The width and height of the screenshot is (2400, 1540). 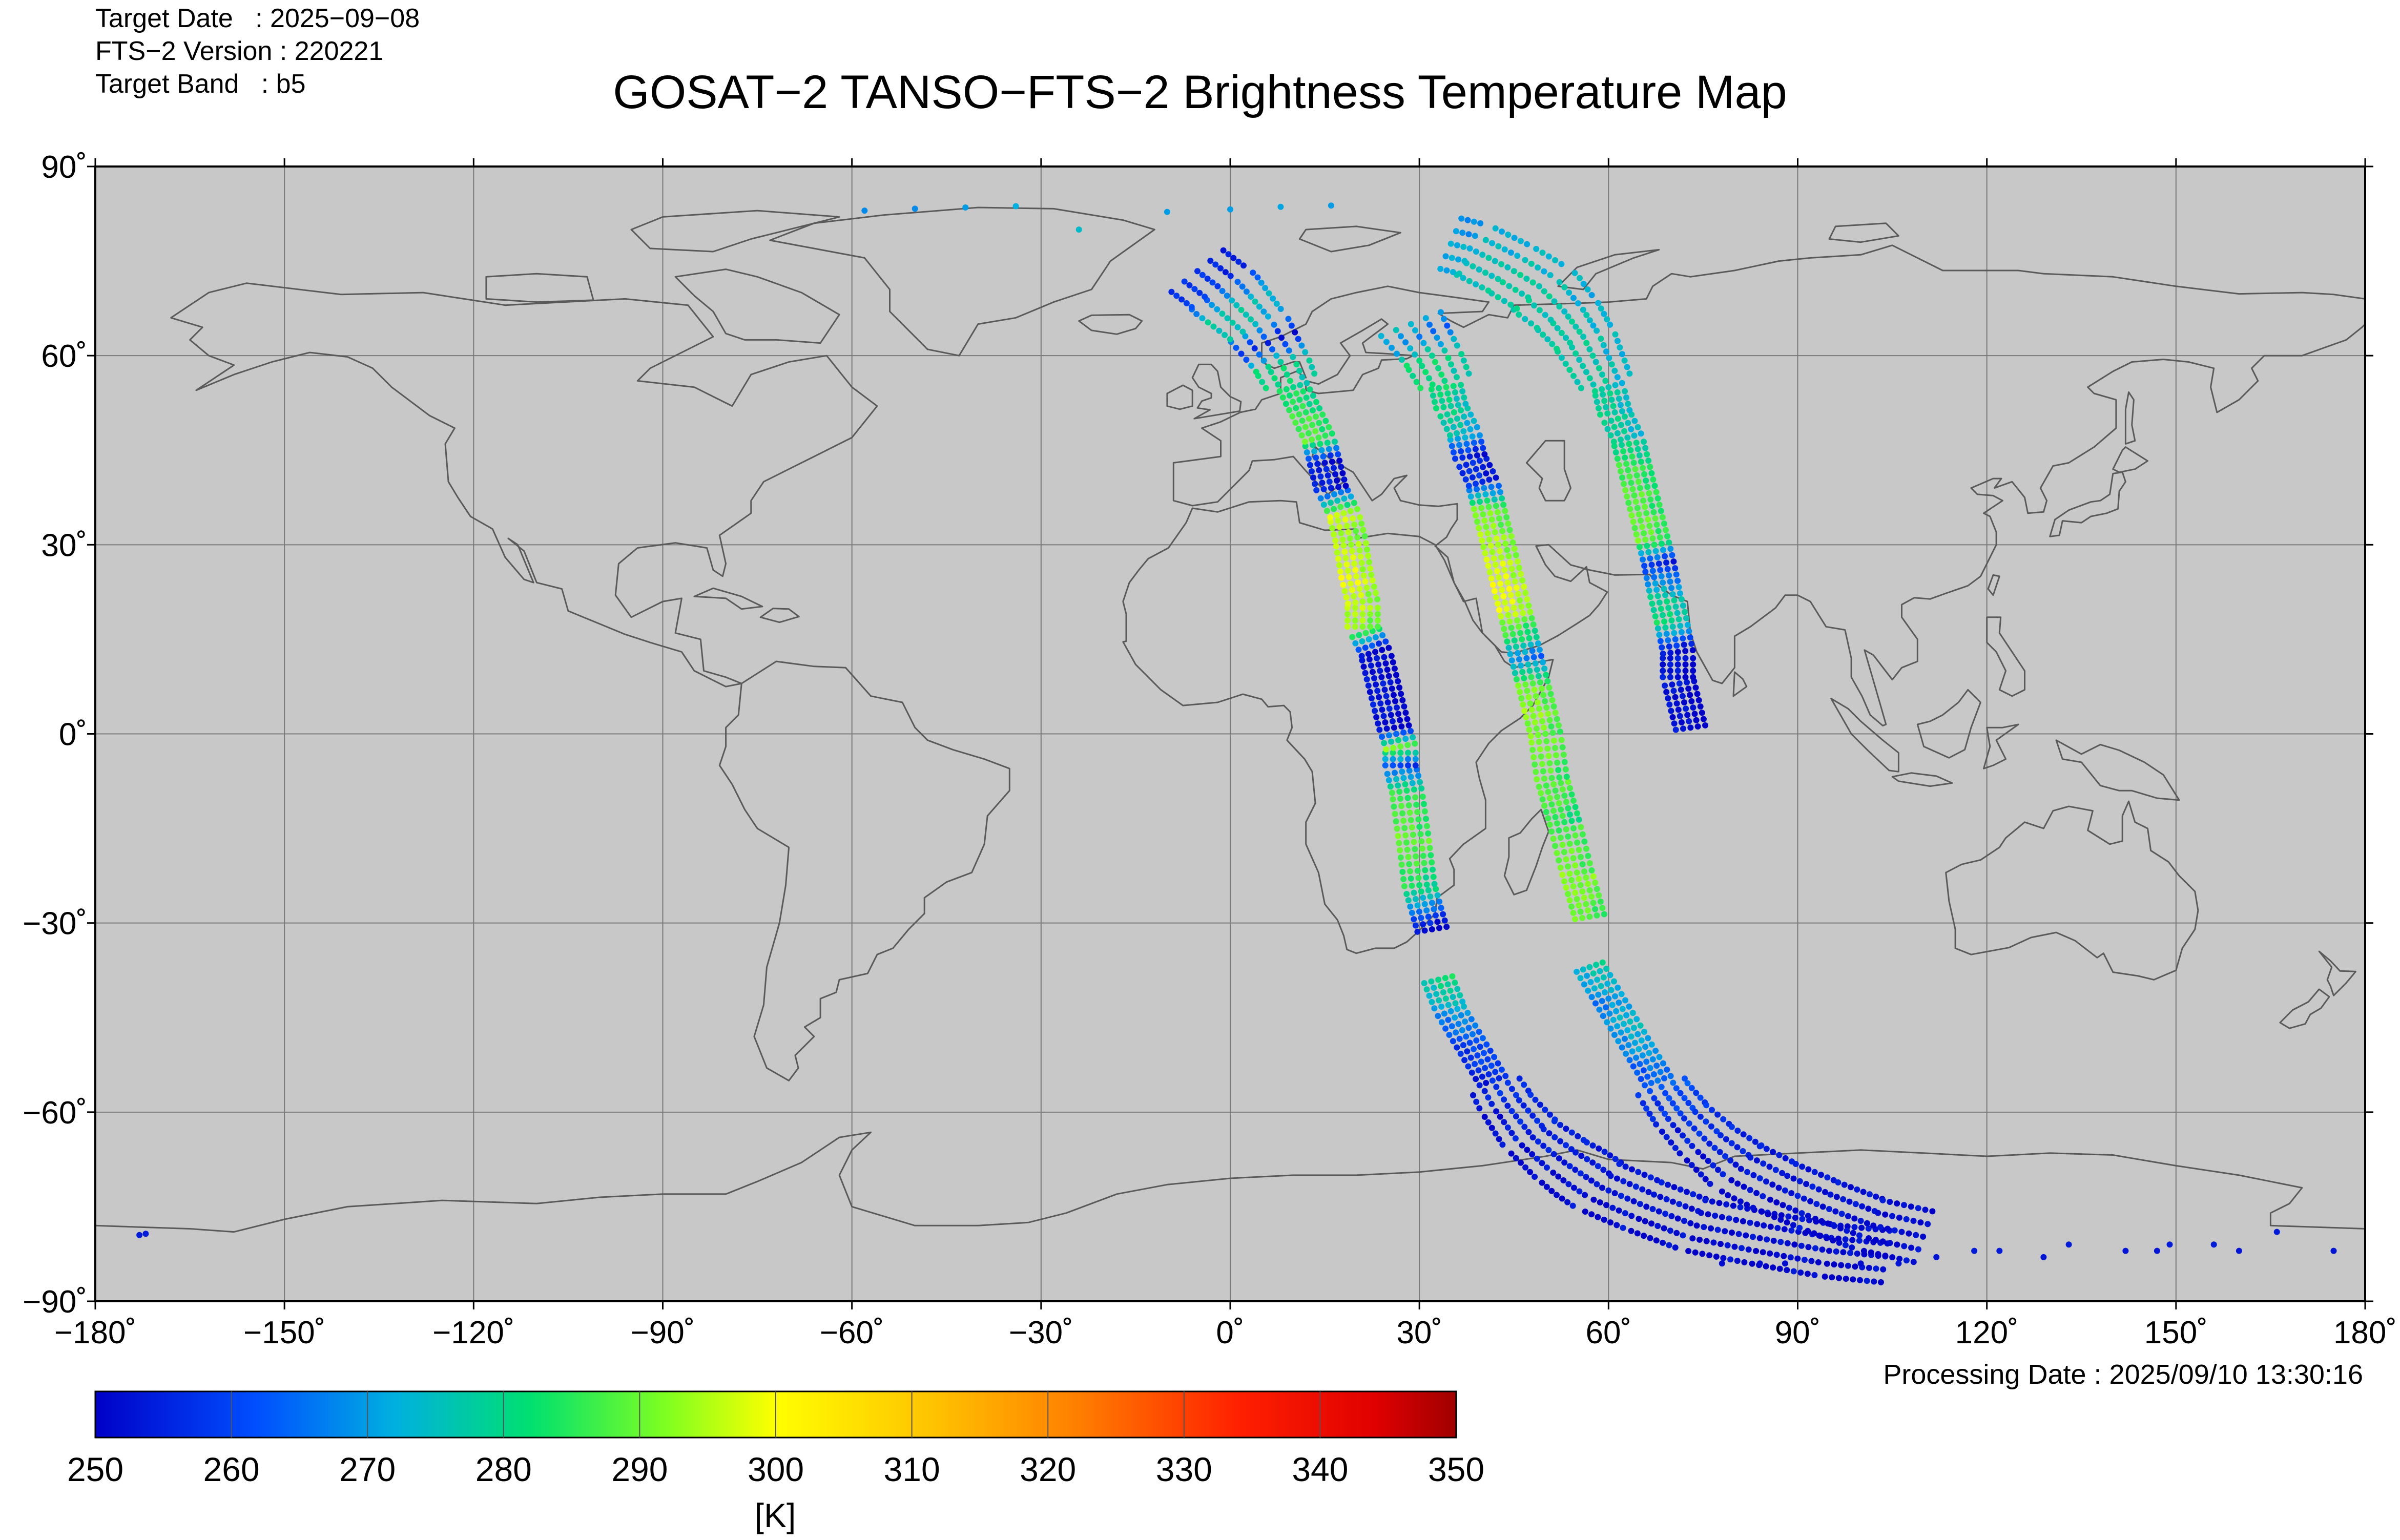 What do you see at coordinates (231, 1469) in the screenshot?
I see `colorbar-tick-label: 260` at bounding box center [231, 1469].